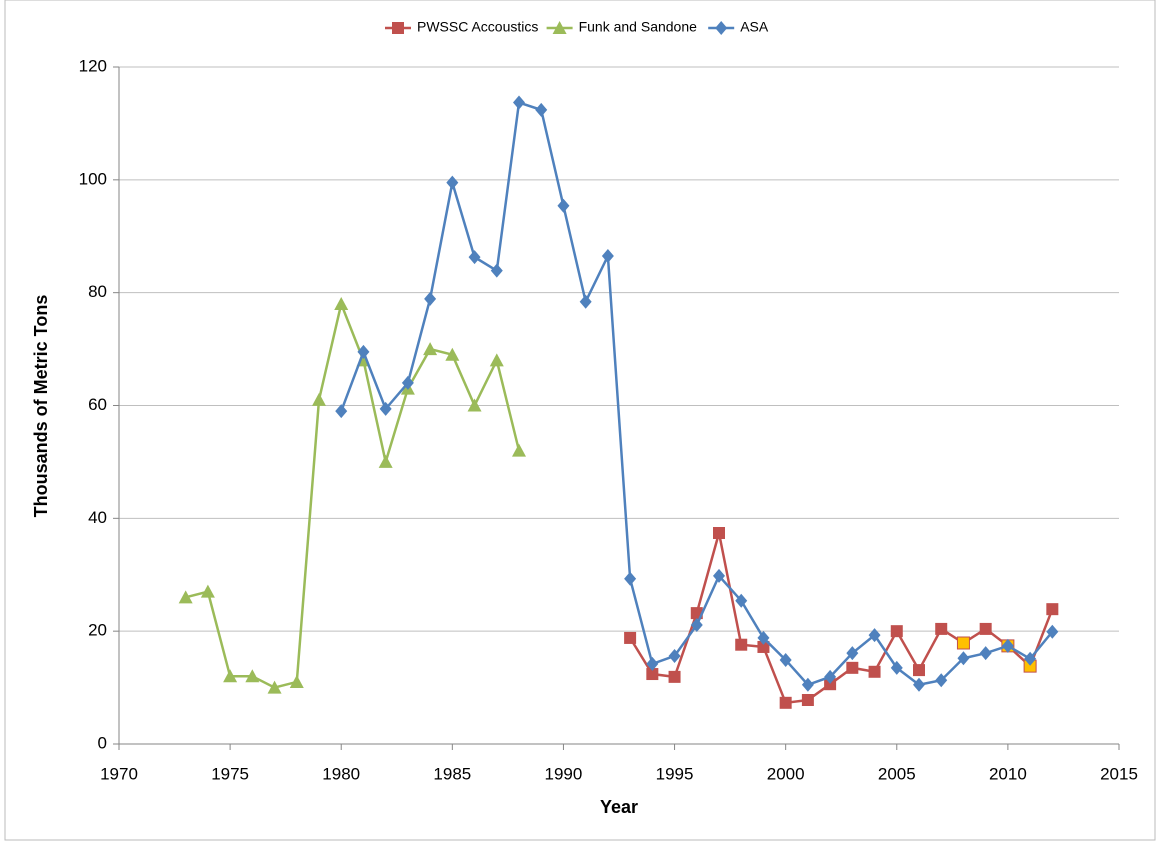  I want to click on y-tick-label: 100, so click(93, 178).